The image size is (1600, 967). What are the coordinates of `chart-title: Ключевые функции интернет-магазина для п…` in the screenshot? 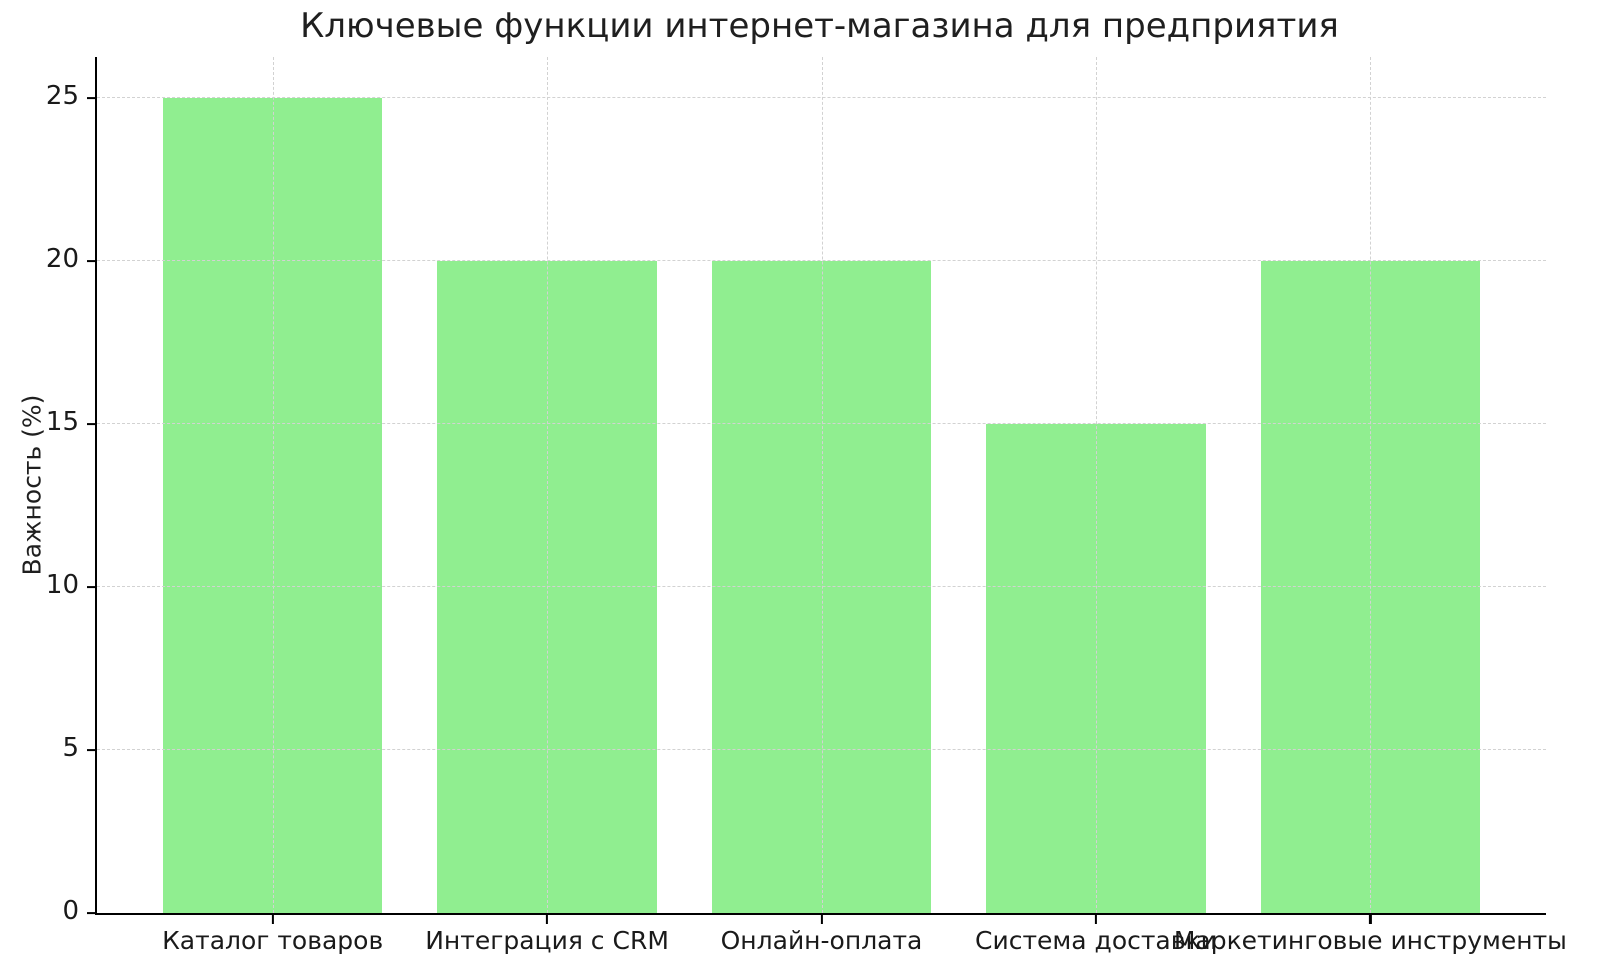 It's located at (819, 26).